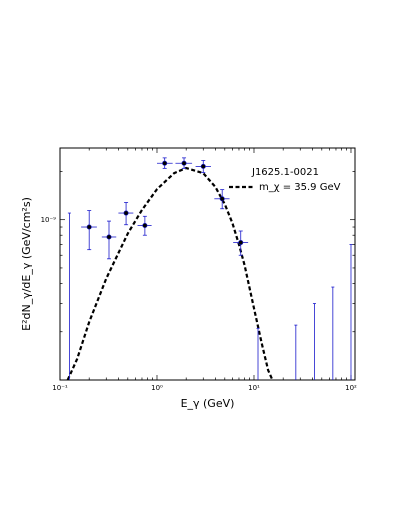 This screenshot has width=407, height=531. I want to click on y-axis-label: E²dN_γ/dE_γ (GeV/cm²s), so click(26, 264).